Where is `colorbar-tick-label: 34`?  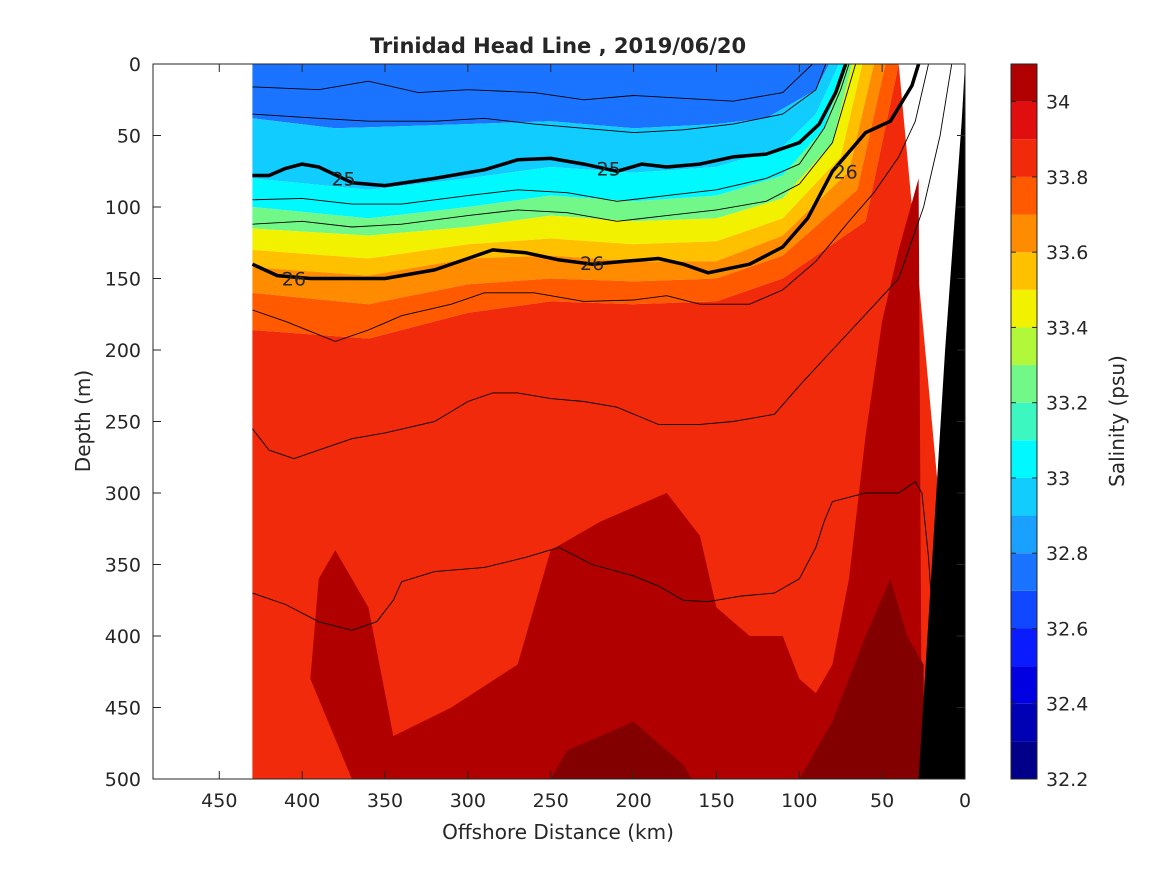 colorbar-tick-label: 34 is located at coordinates (1058, 103).